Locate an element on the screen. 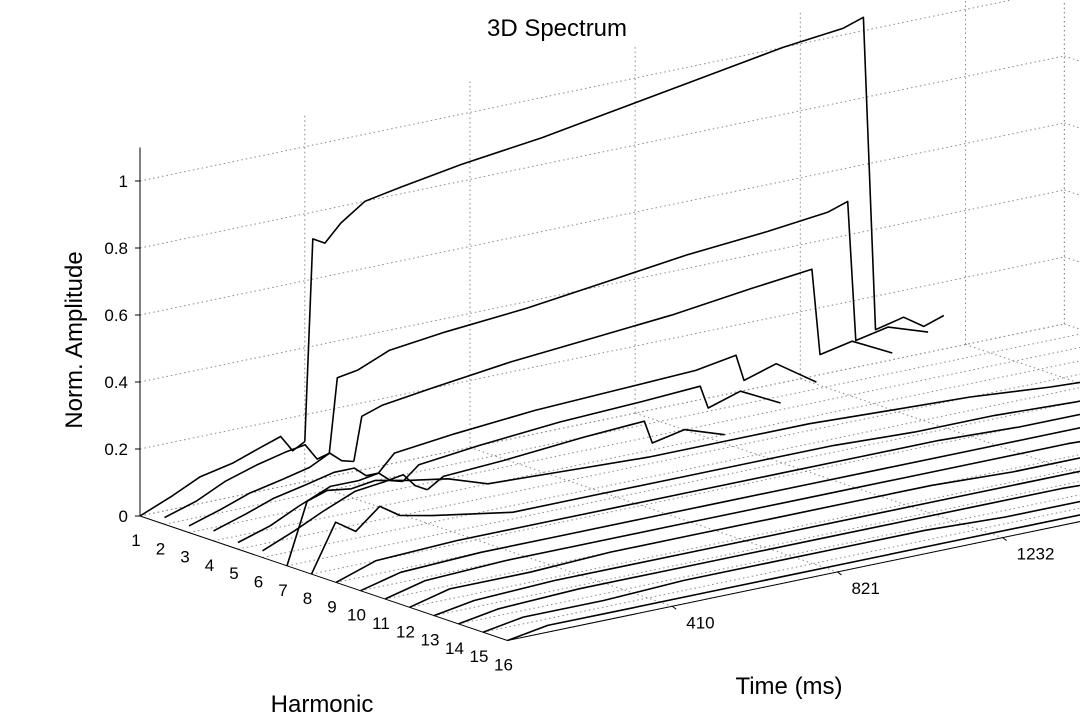 This screenshot has height=721, width=1080. amplitude-tick-label: 1 is located at coordinates (123, 181).